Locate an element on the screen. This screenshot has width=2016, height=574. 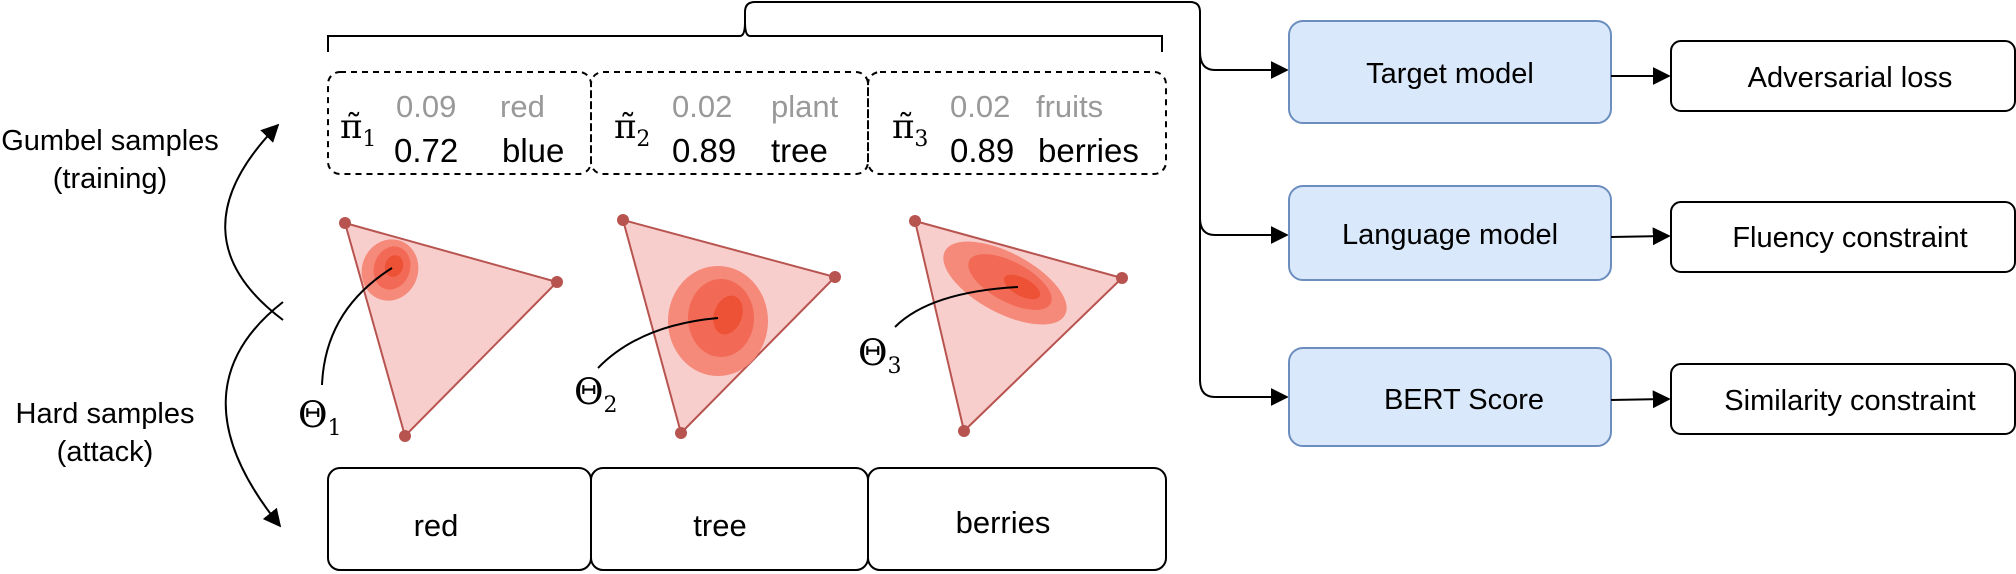
bottom-prob-1: 0.72 is located at coordinates (426, 150).